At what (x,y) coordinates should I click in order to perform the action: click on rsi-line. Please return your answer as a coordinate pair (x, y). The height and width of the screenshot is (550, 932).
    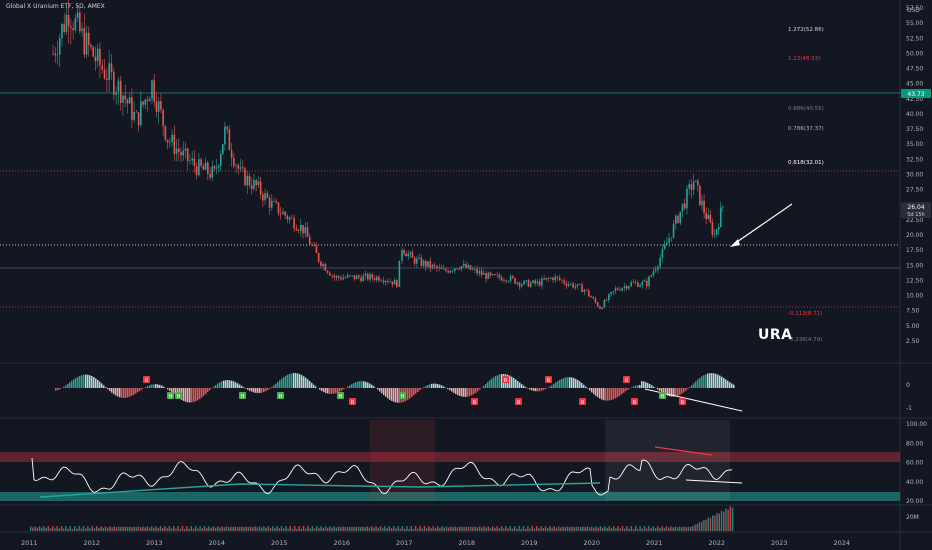
    Looking at the image, I should click on (382, 476).